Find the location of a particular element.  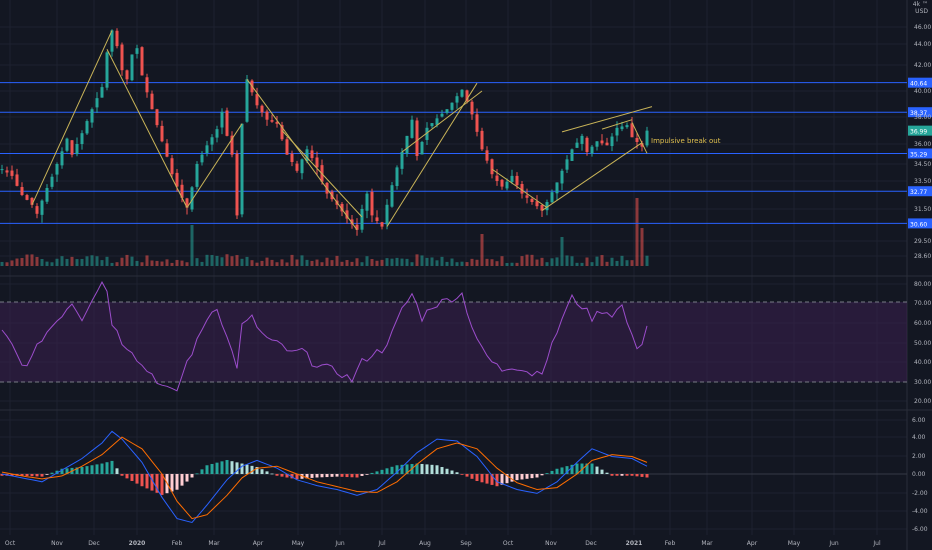

time-tick-label: Jul is located at coordinates (381, 543).